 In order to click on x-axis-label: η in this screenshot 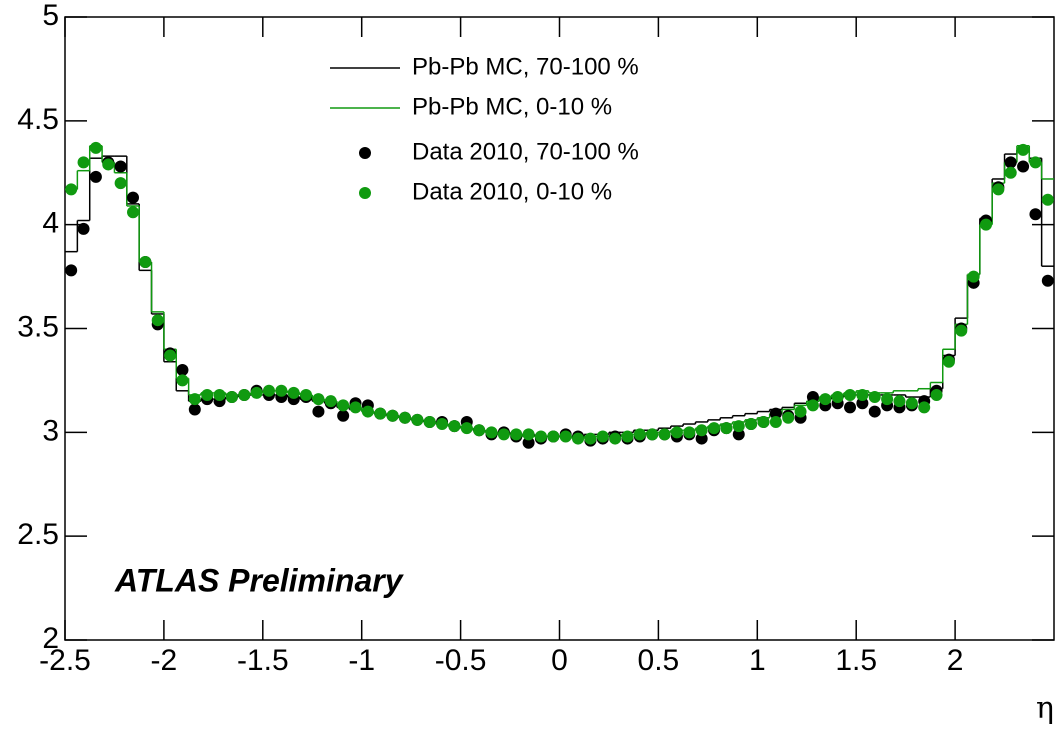, I will do `click(1045, 708)`.